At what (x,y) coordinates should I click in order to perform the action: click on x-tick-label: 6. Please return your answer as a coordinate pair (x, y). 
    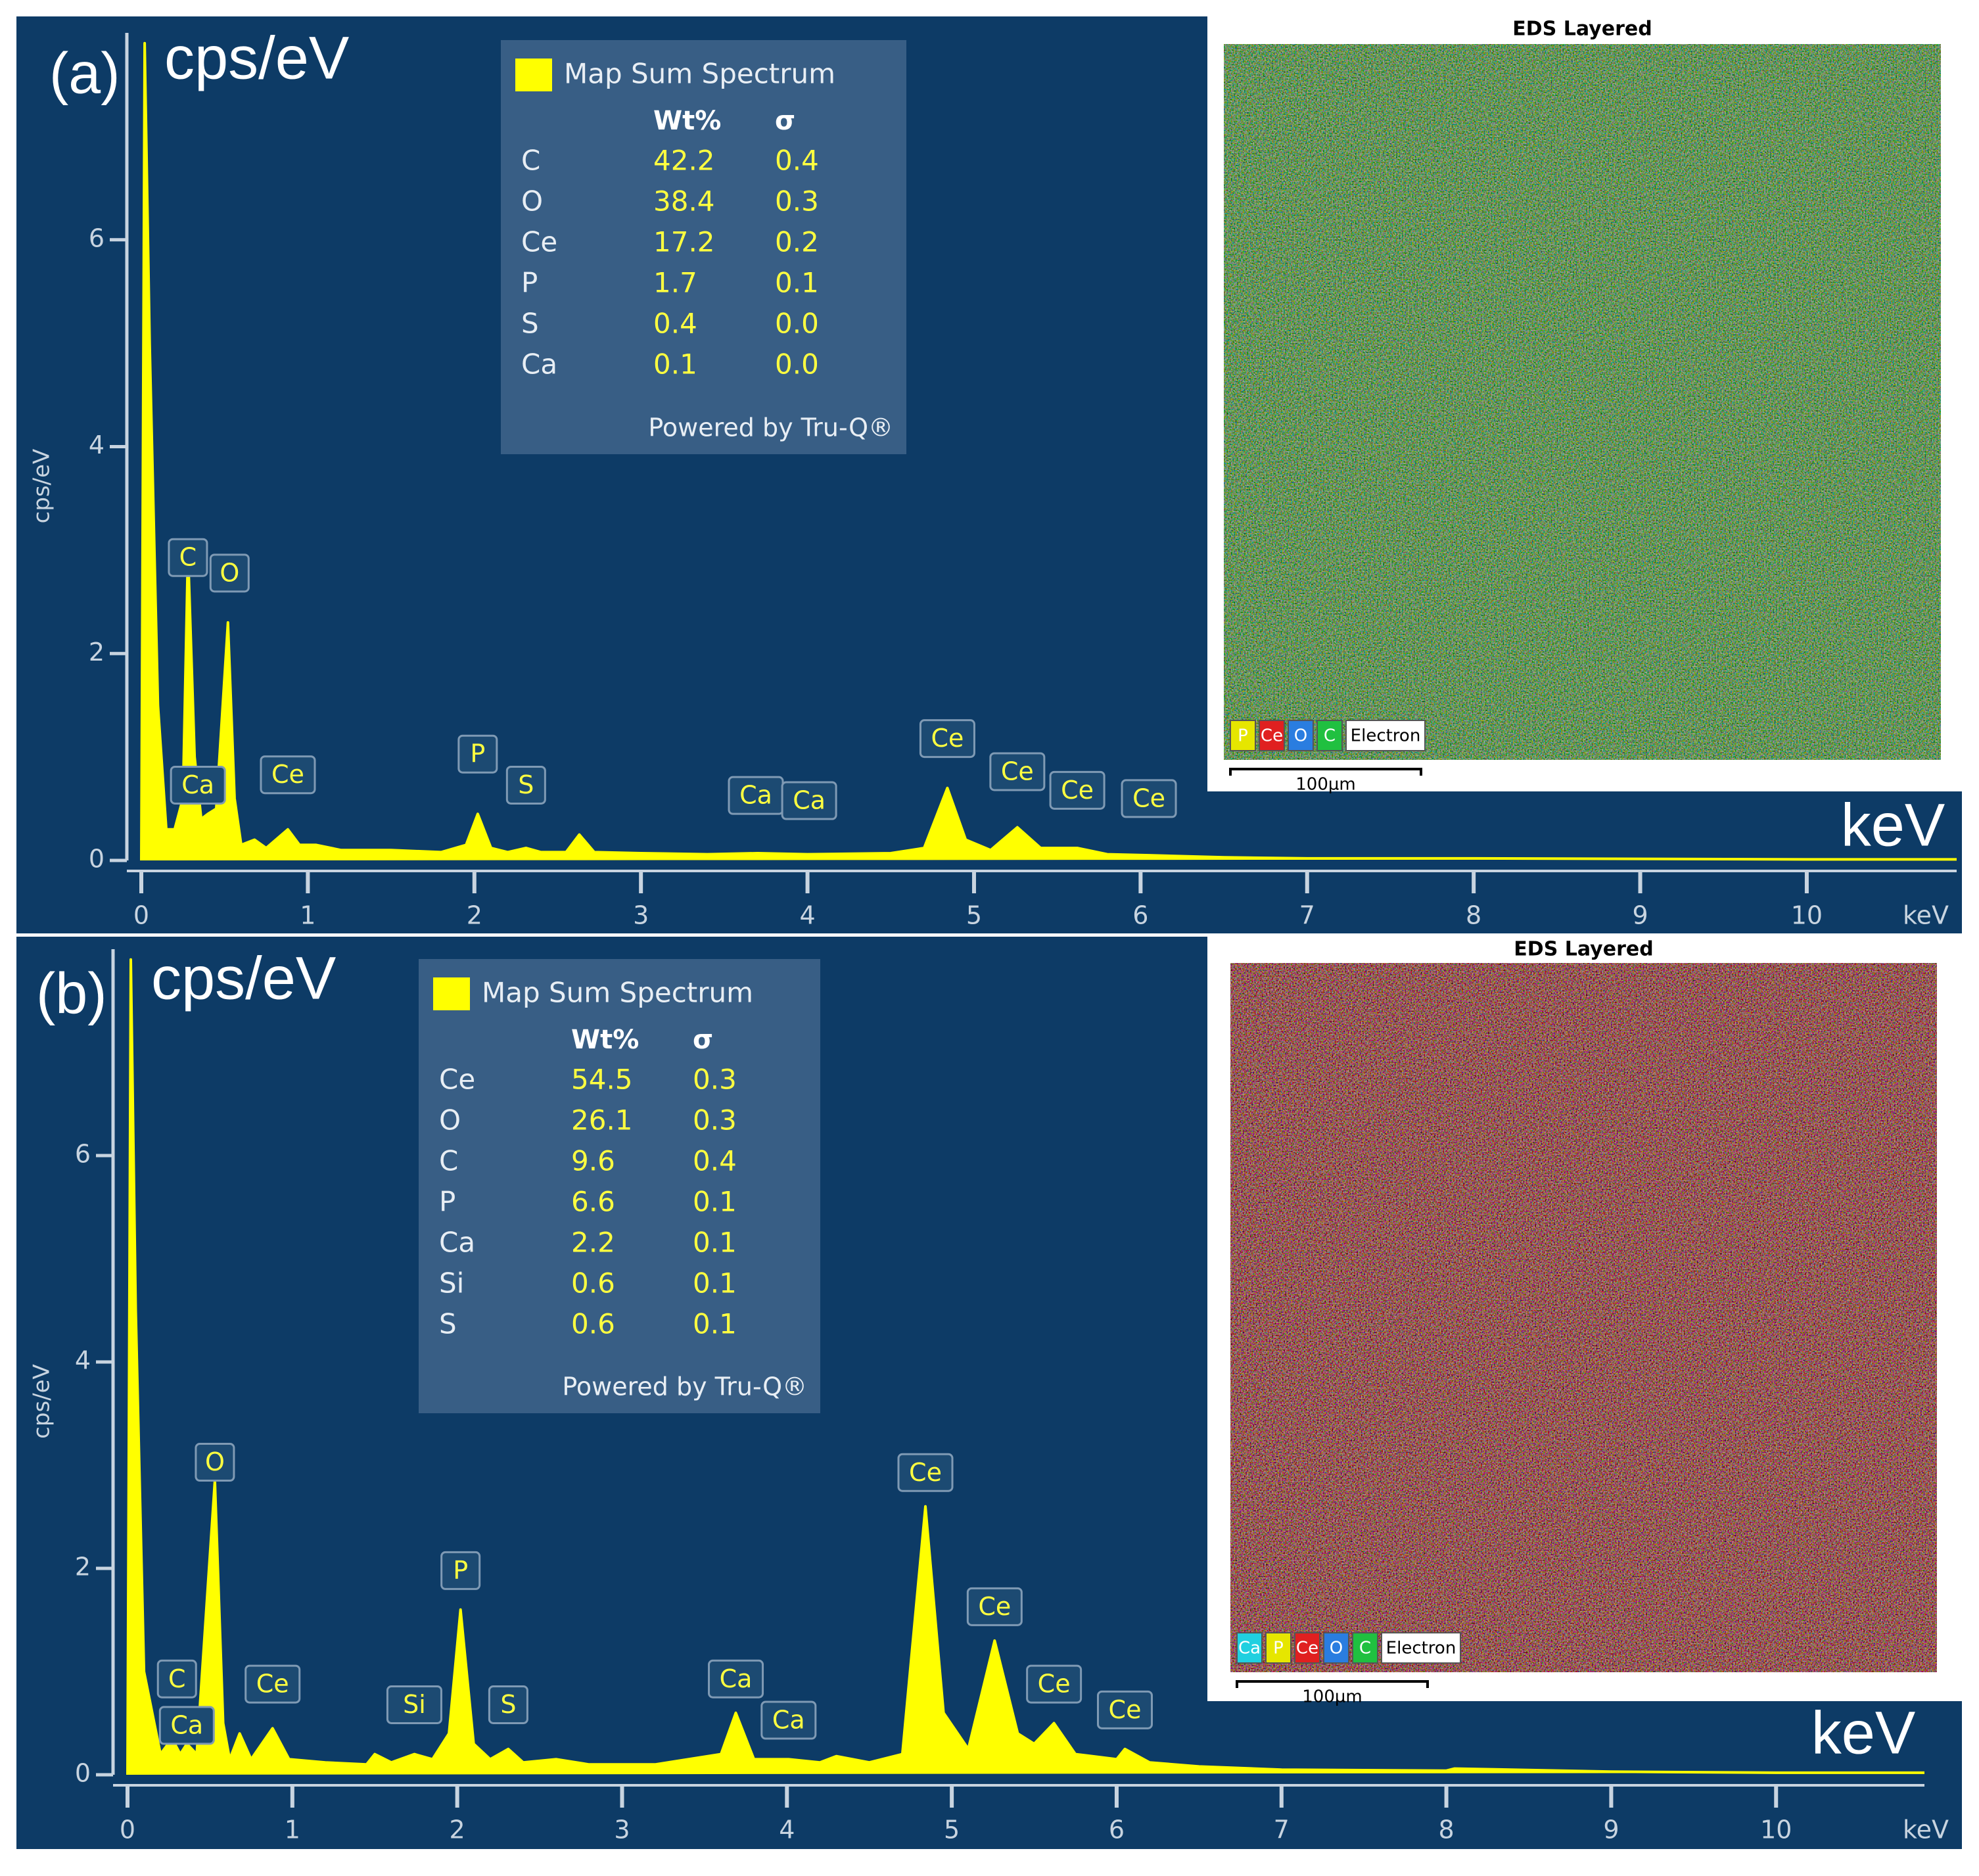
    Looking at the image, I should click on (1140, 915).